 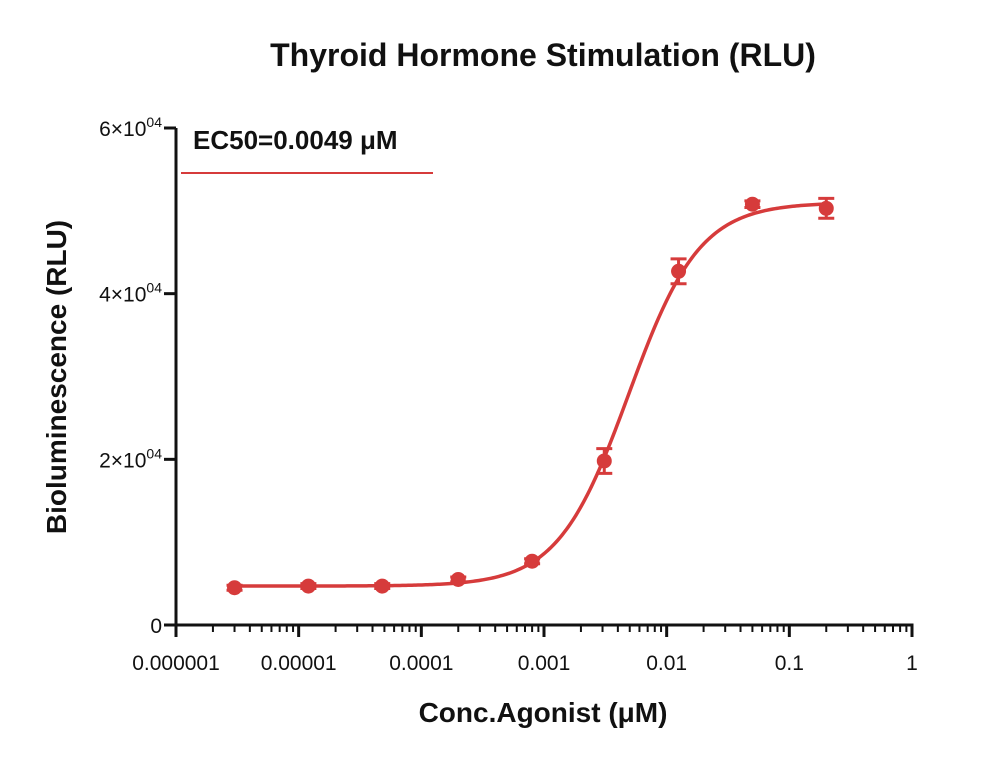 What do you see at coordinates (912, 663) in the screenshot?
I see `x-tick-label: 1` at bounding box center [912, 663].